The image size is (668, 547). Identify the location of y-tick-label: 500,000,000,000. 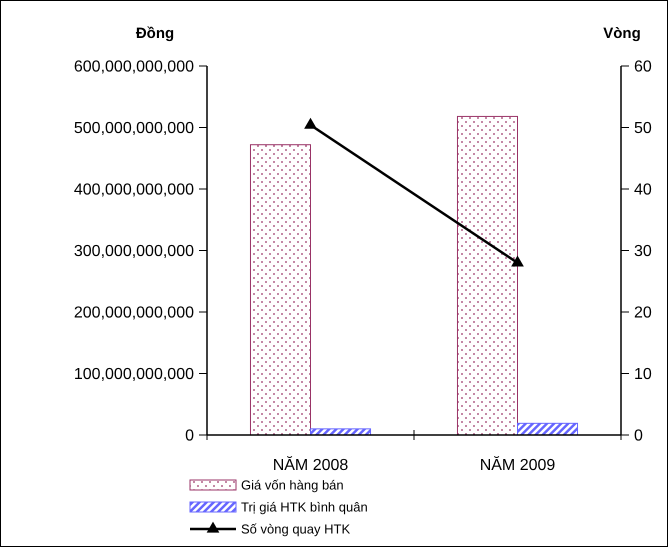
(134, 129).